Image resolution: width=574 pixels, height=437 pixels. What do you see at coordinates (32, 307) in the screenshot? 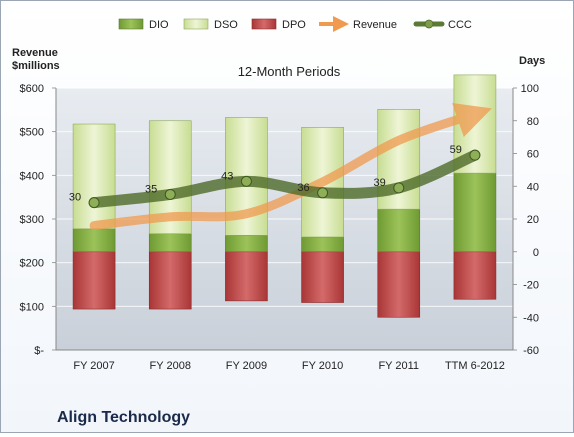
I see `left-tick-label: $100` at bounding box center [32, 307].